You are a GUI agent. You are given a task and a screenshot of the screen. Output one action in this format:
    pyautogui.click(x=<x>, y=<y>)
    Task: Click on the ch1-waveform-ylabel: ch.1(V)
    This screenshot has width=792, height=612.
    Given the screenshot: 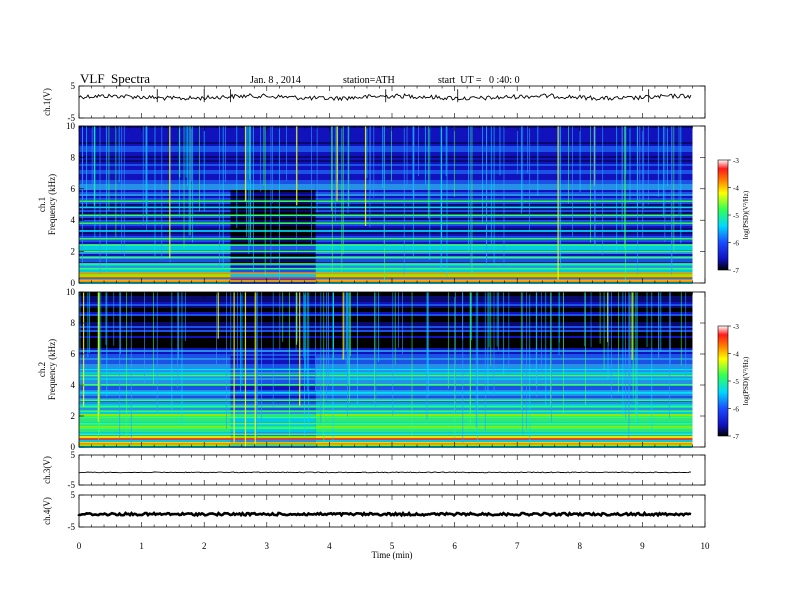 What is the action you would take?
    pyautogui.click(x=47, y=102)
    